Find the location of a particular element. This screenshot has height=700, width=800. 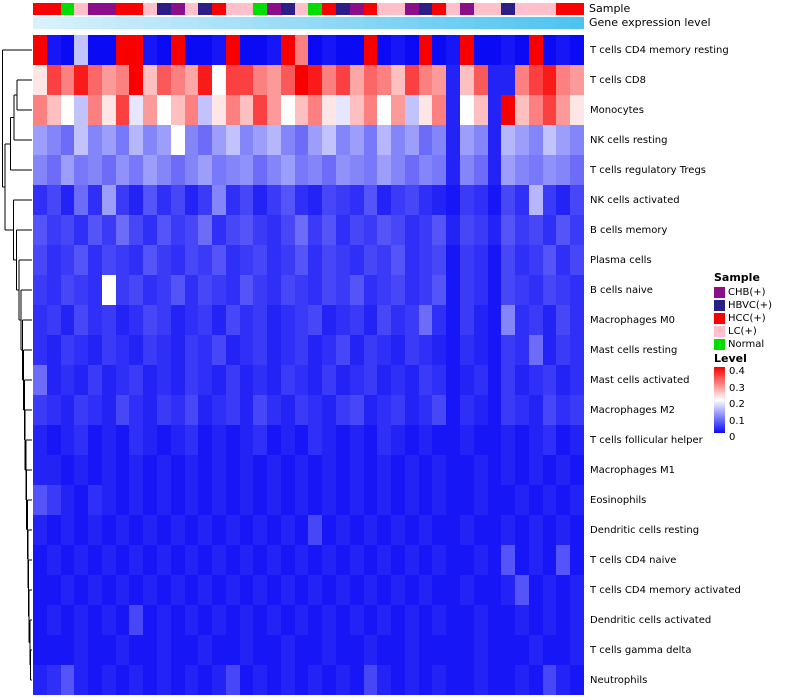

sample-annotation-cell is located at coordinates (191, 9).